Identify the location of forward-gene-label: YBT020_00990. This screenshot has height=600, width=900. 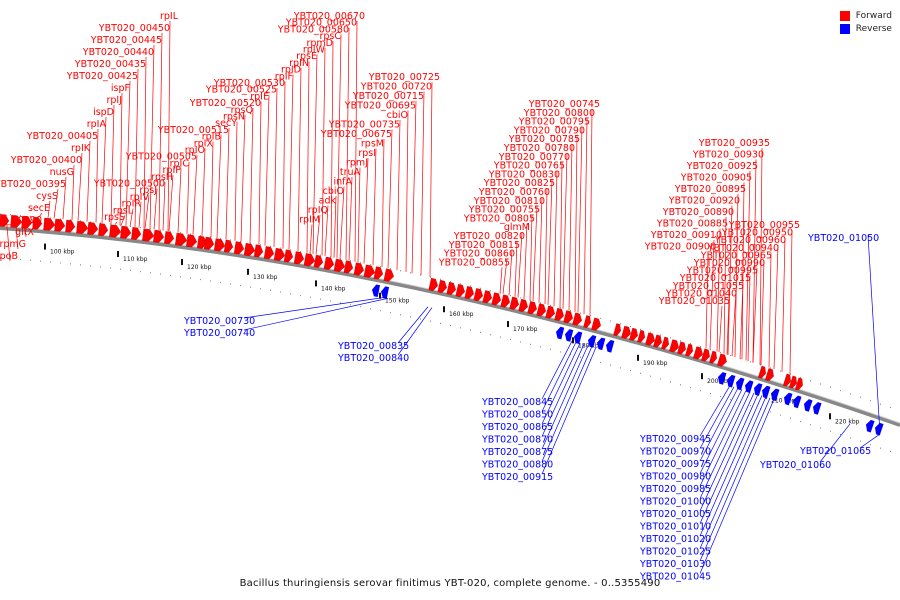
(729, 263).